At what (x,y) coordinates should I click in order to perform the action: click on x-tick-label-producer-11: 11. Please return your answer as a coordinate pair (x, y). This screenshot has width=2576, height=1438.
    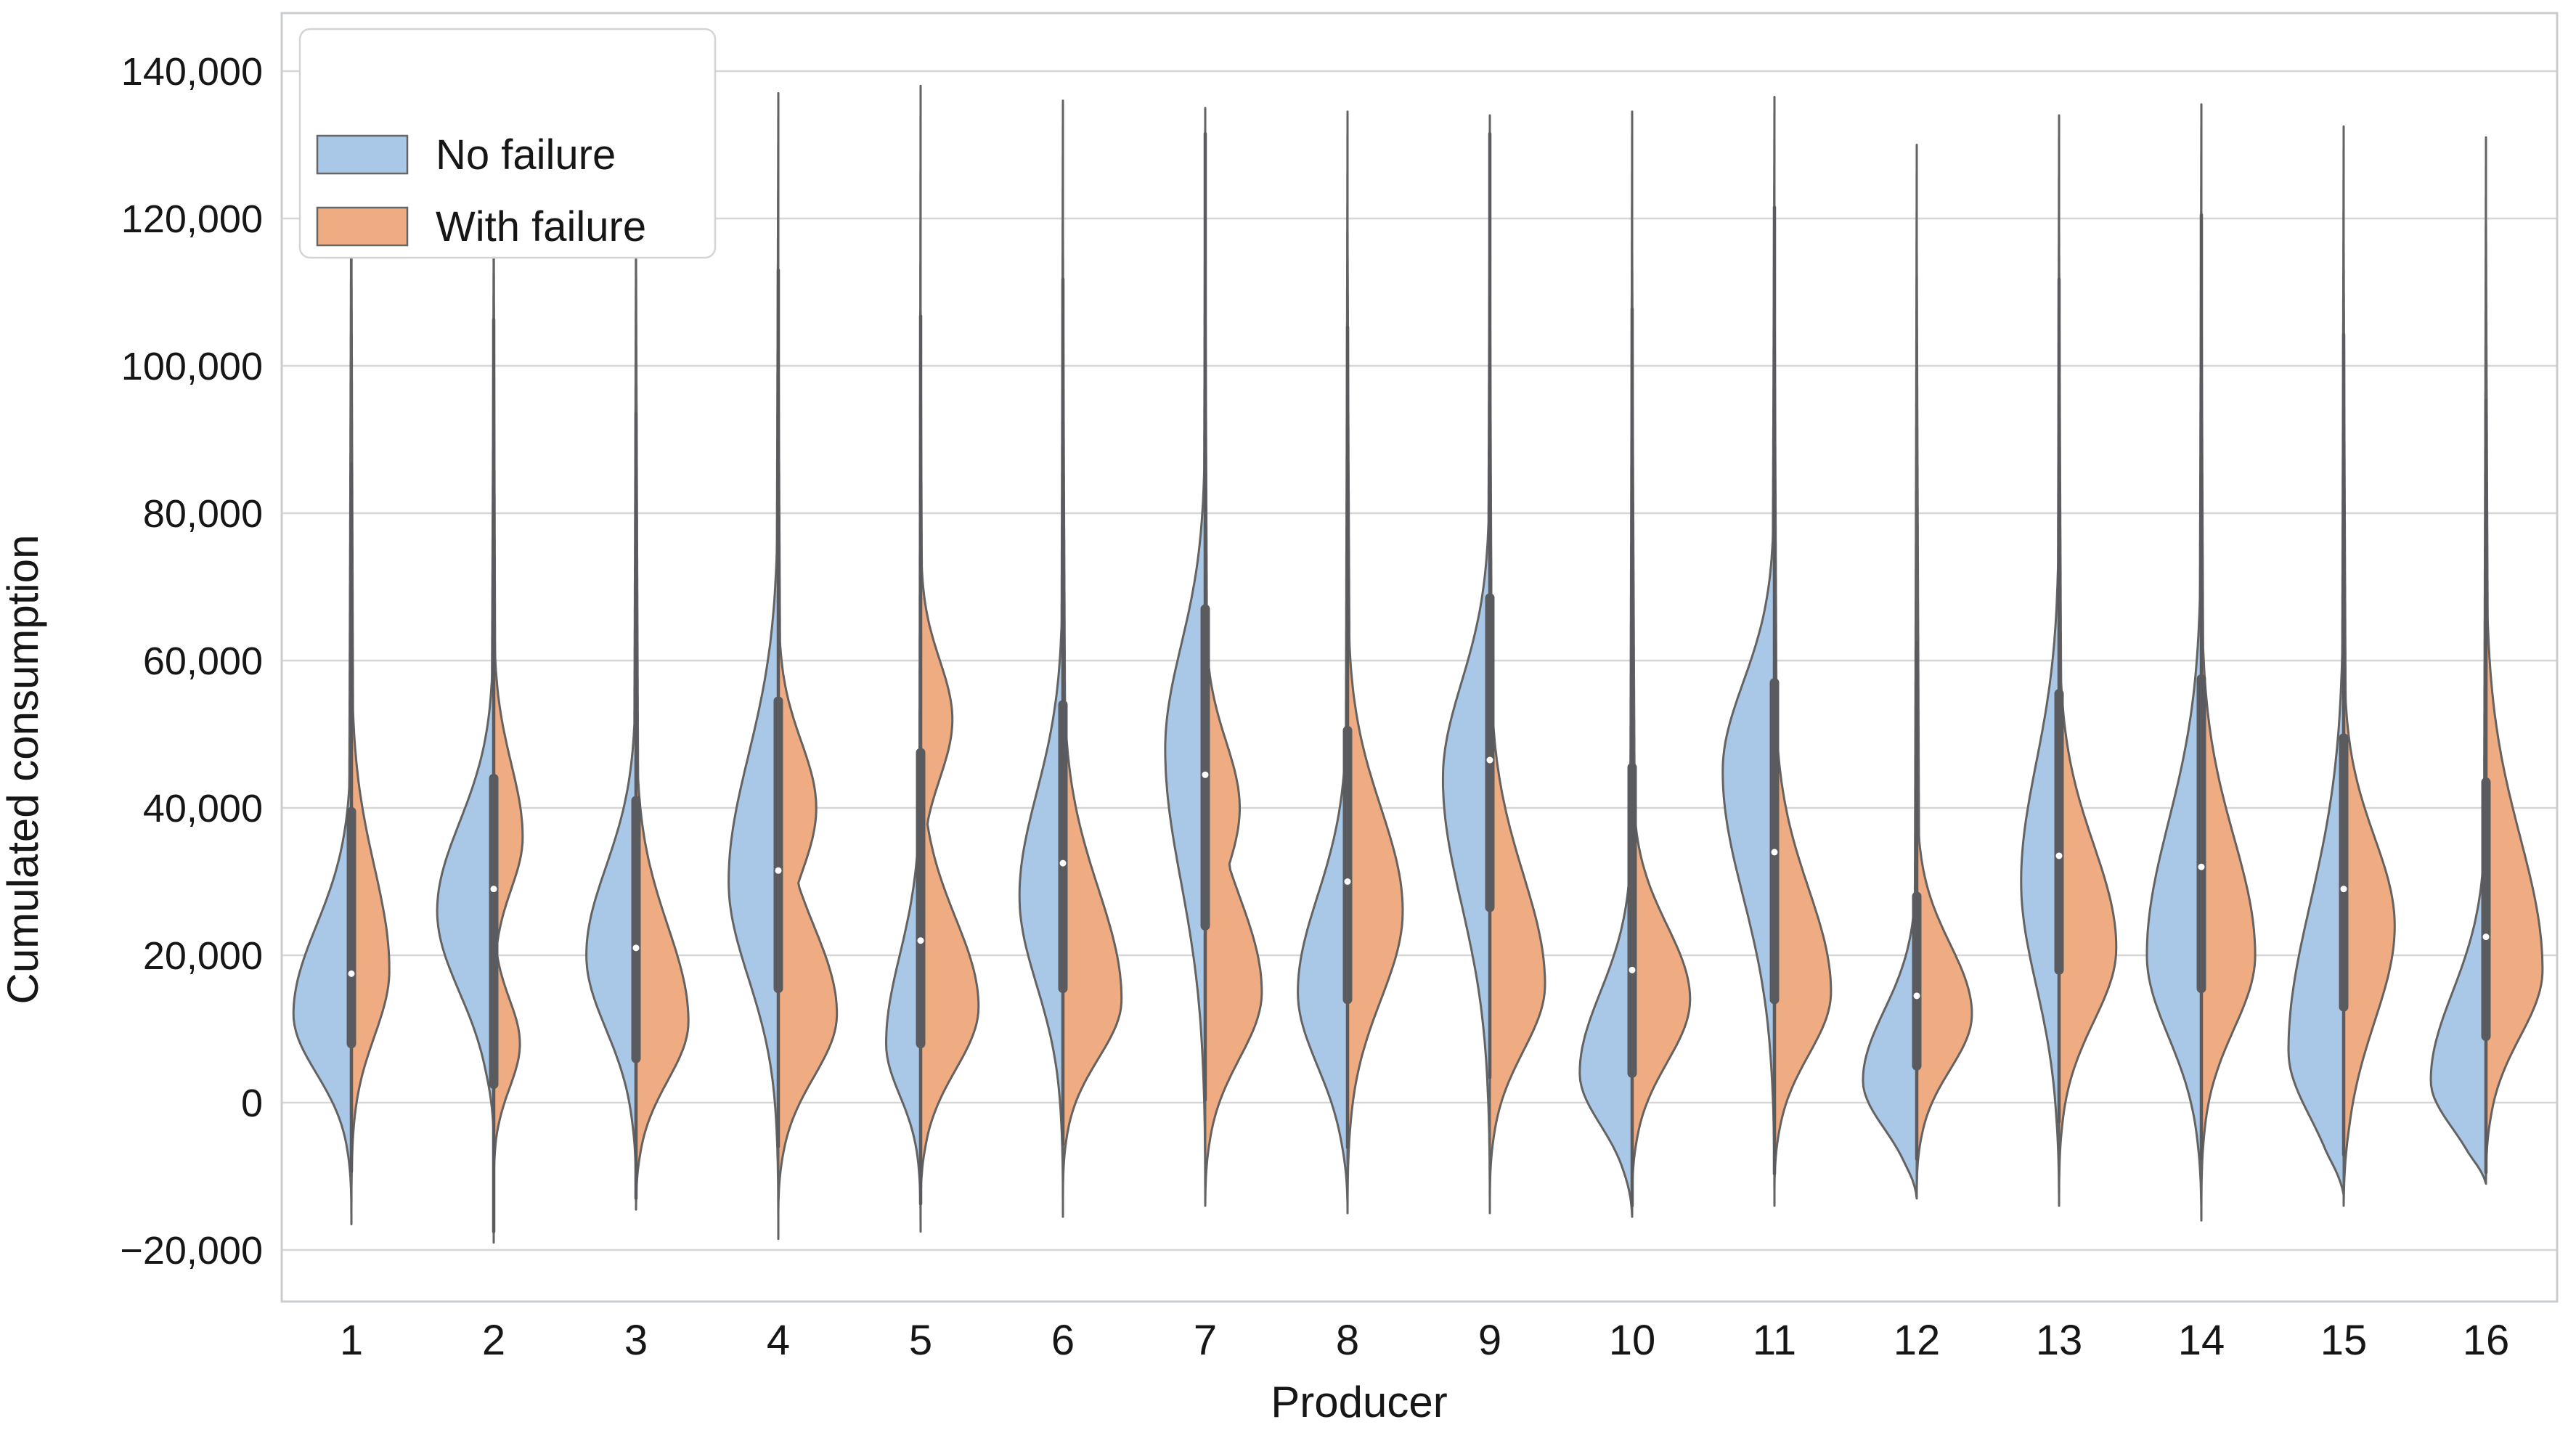
    Looking at the image, I should click on (1774, 1340).